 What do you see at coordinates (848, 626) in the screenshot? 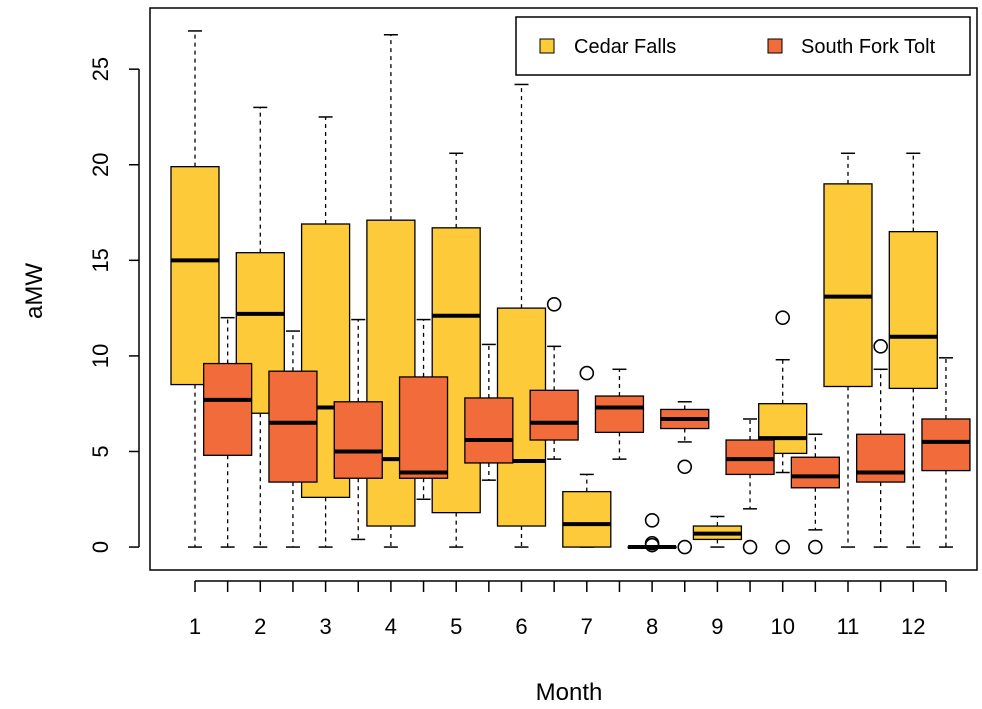
I see `x-tick-label-11: 11` at bounding box center [848, 626].